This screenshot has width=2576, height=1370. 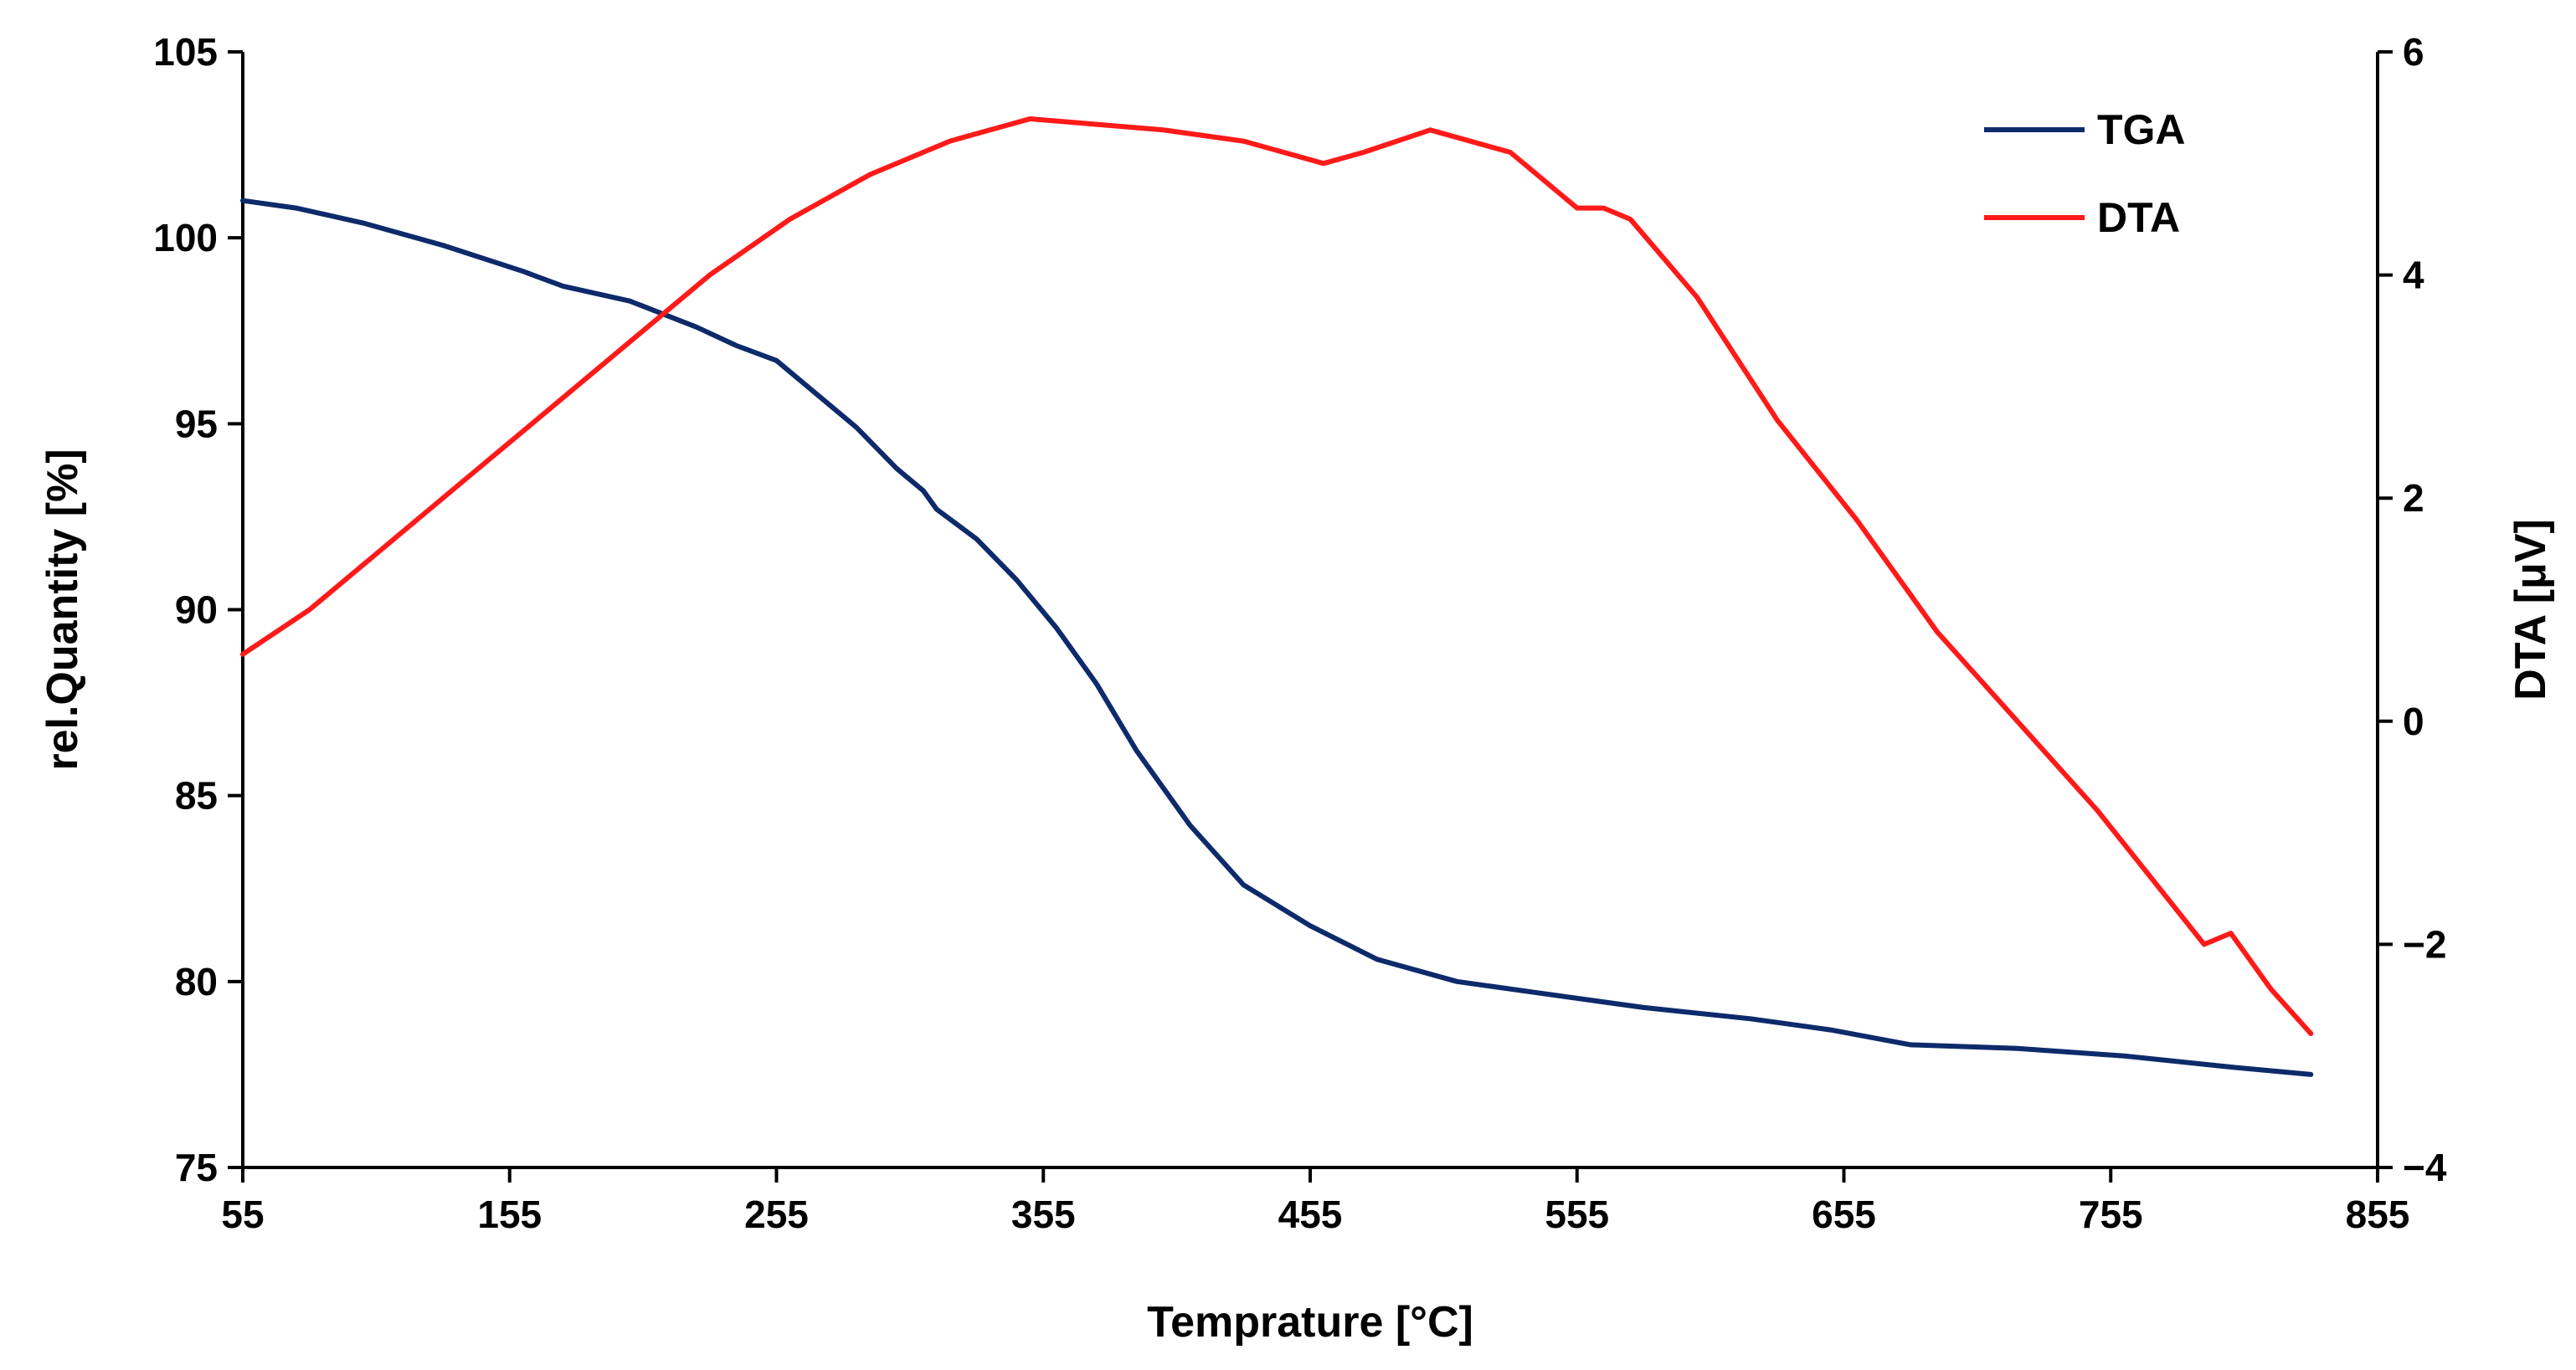 What do you see at coordinates (2139, 217) in the screenshot?
I see `legend-label-dta: DTA` at bounding box center [2139, 217].